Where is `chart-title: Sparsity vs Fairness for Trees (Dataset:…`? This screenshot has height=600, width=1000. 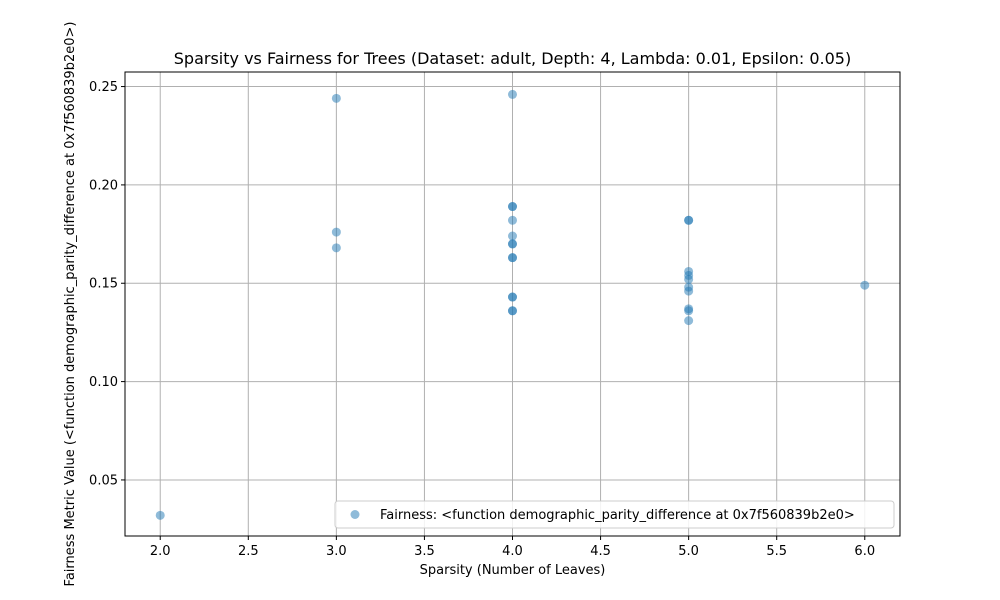 chart-title: Sparsity vs Fairness for Trees (Dataset:… is located at coordinates (512, 58).